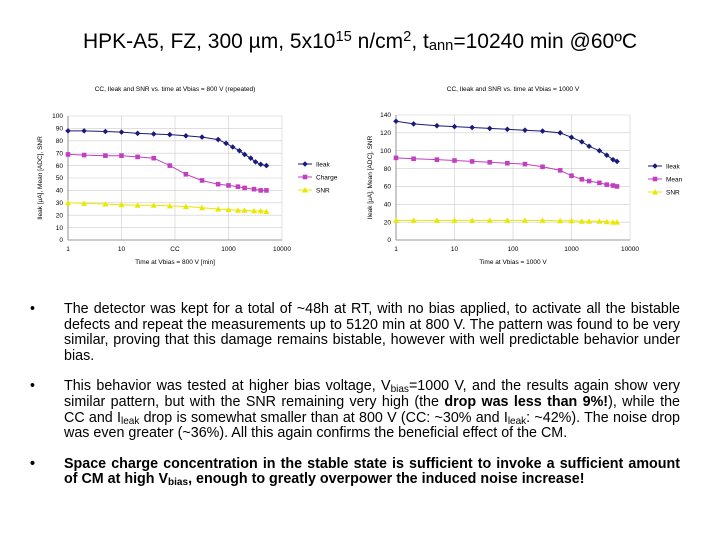  Describe the element at coordinates (513, 249) in the screenshot. I see `x-tick-label: 100` at that location.